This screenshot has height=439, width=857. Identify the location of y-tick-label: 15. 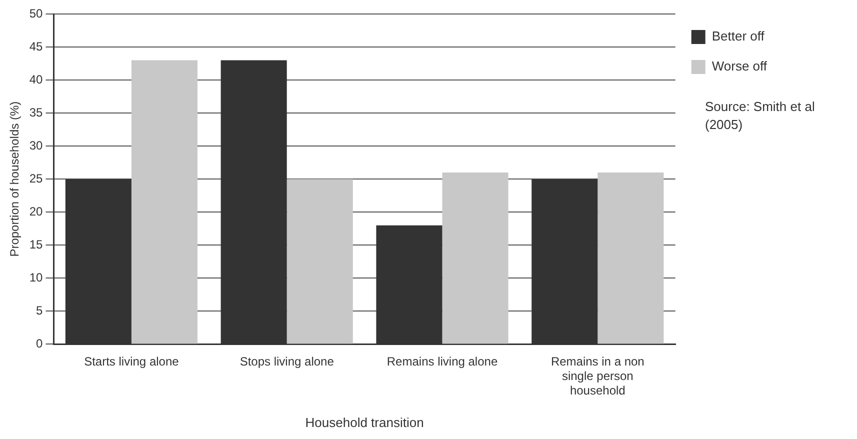
(36, 244).